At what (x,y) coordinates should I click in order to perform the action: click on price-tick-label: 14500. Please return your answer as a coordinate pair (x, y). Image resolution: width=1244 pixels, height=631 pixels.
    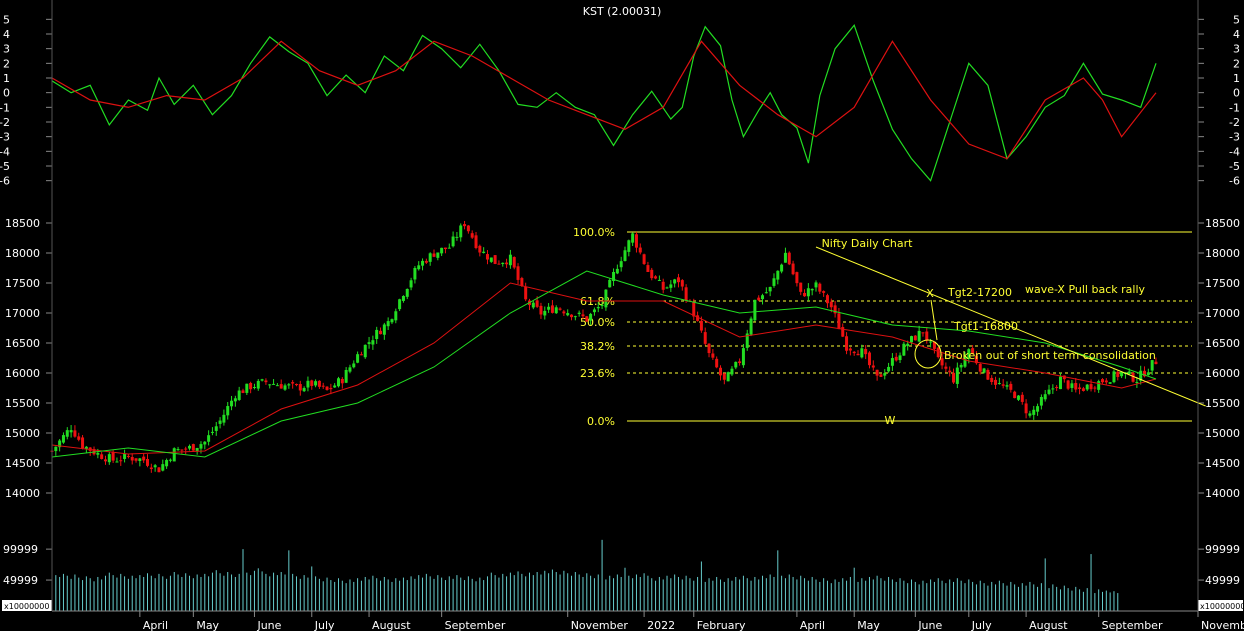
    Looking at the image, I should click on (22, 463).